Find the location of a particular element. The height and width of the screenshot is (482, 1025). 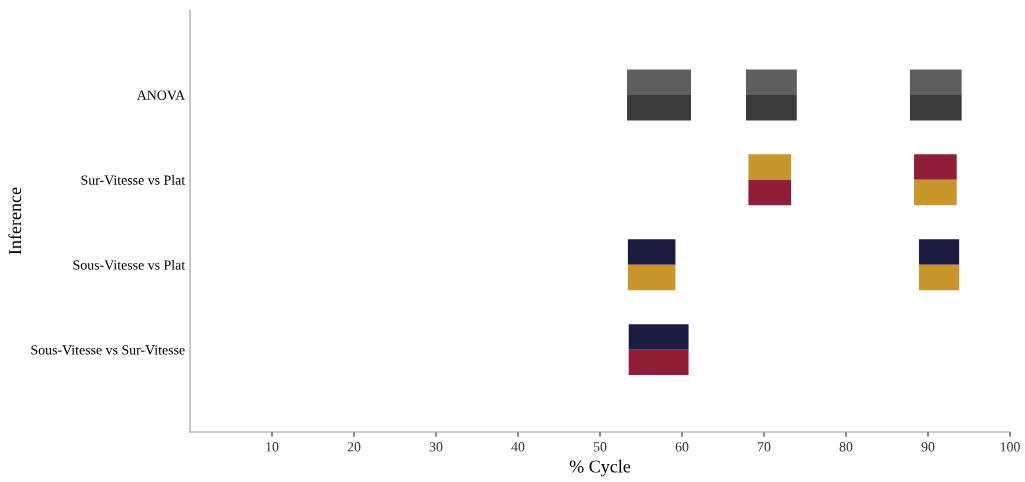

x-tick-label: 100 is located at coordinates (1010, 447).